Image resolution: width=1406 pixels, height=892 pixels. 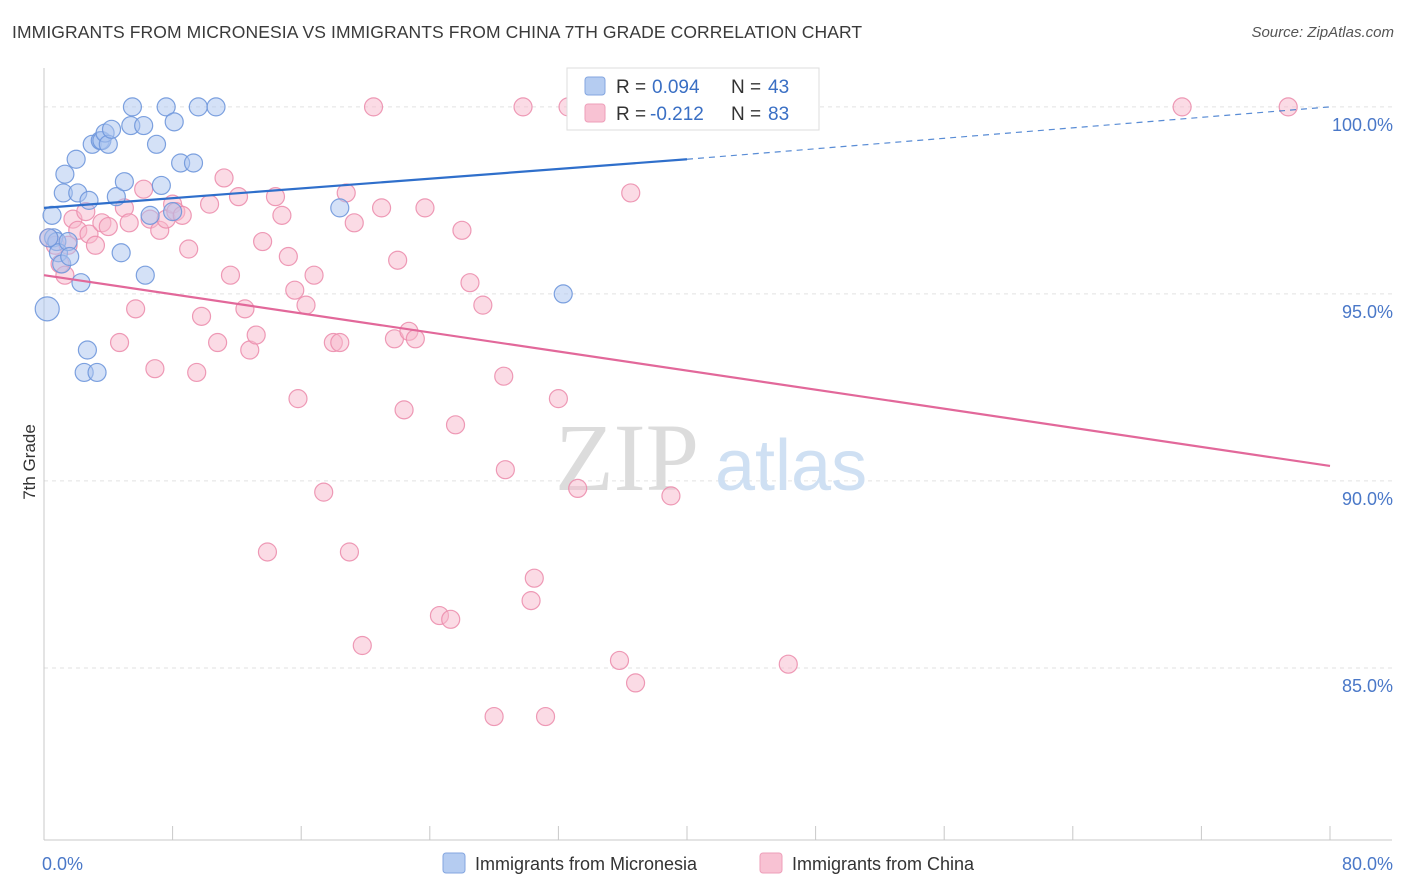 What do you see at coordinates (29, 462) in the screenshot?
I see `y-axis-title: 7th Grade` at bounding box center [29, 462].